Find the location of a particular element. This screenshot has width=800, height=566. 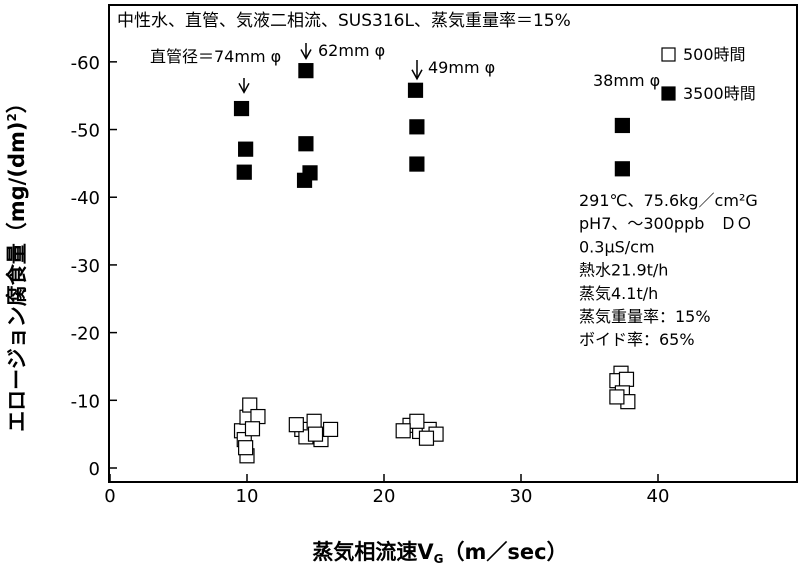

legend: 500時間 3500時間 is located at coordinates (708, 74).